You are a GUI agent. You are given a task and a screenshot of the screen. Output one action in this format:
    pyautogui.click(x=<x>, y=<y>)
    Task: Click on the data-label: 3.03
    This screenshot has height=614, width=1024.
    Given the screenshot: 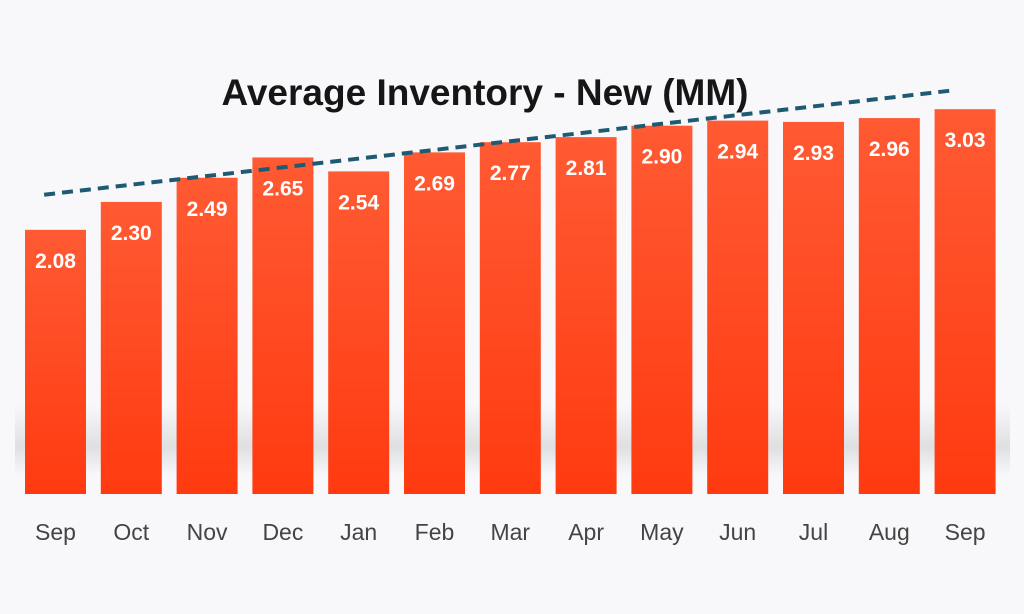 What is the action you would take?
    pyautogui.click(x=965, y=140)
    